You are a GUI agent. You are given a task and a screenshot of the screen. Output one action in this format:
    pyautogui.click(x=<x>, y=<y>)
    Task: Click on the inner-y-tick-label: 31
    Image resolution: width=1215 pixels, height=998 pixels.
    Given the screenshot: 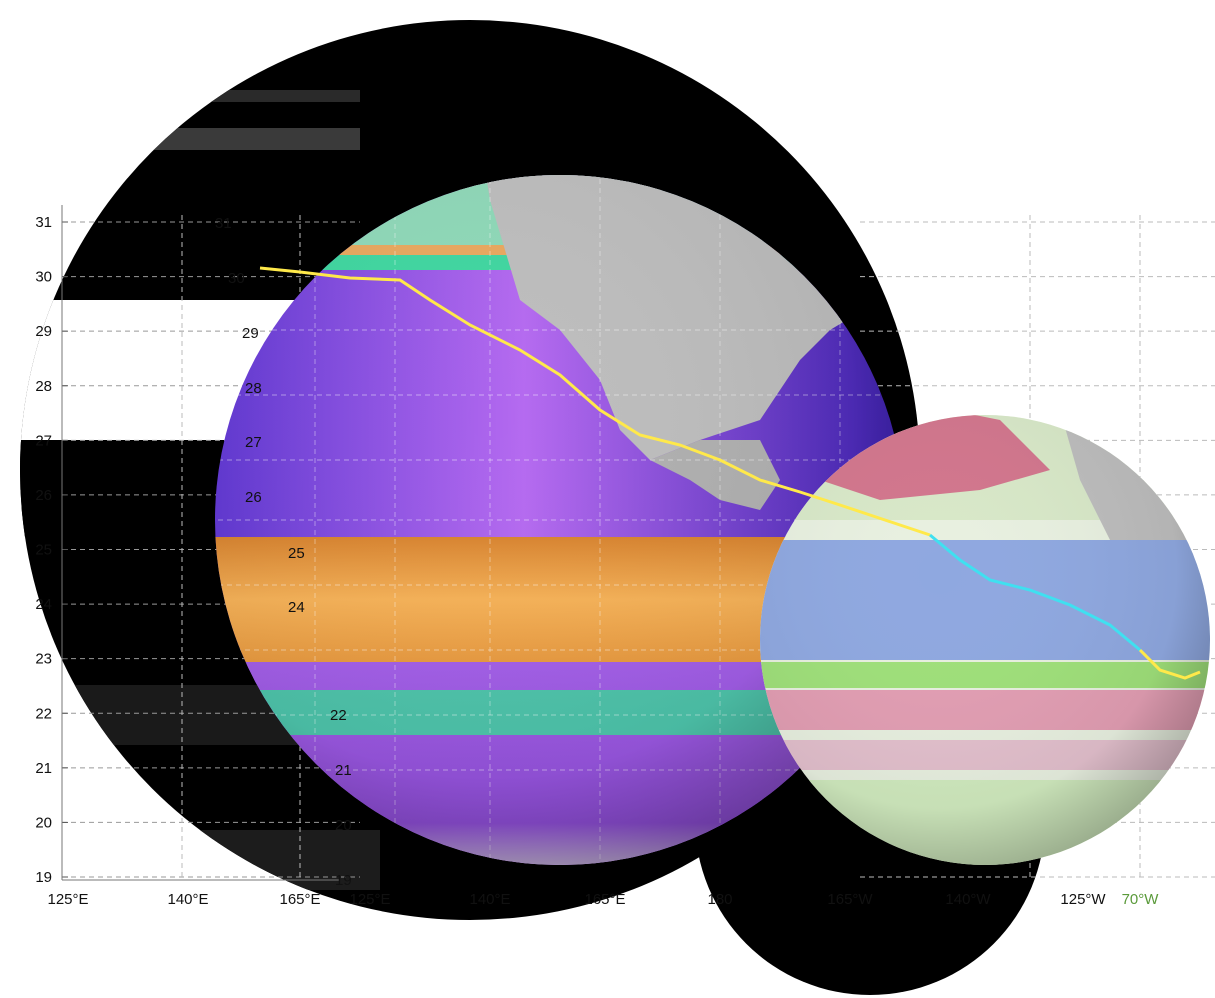 What is the action you would take?
    pyautogui.click(x=223, y=223)
    